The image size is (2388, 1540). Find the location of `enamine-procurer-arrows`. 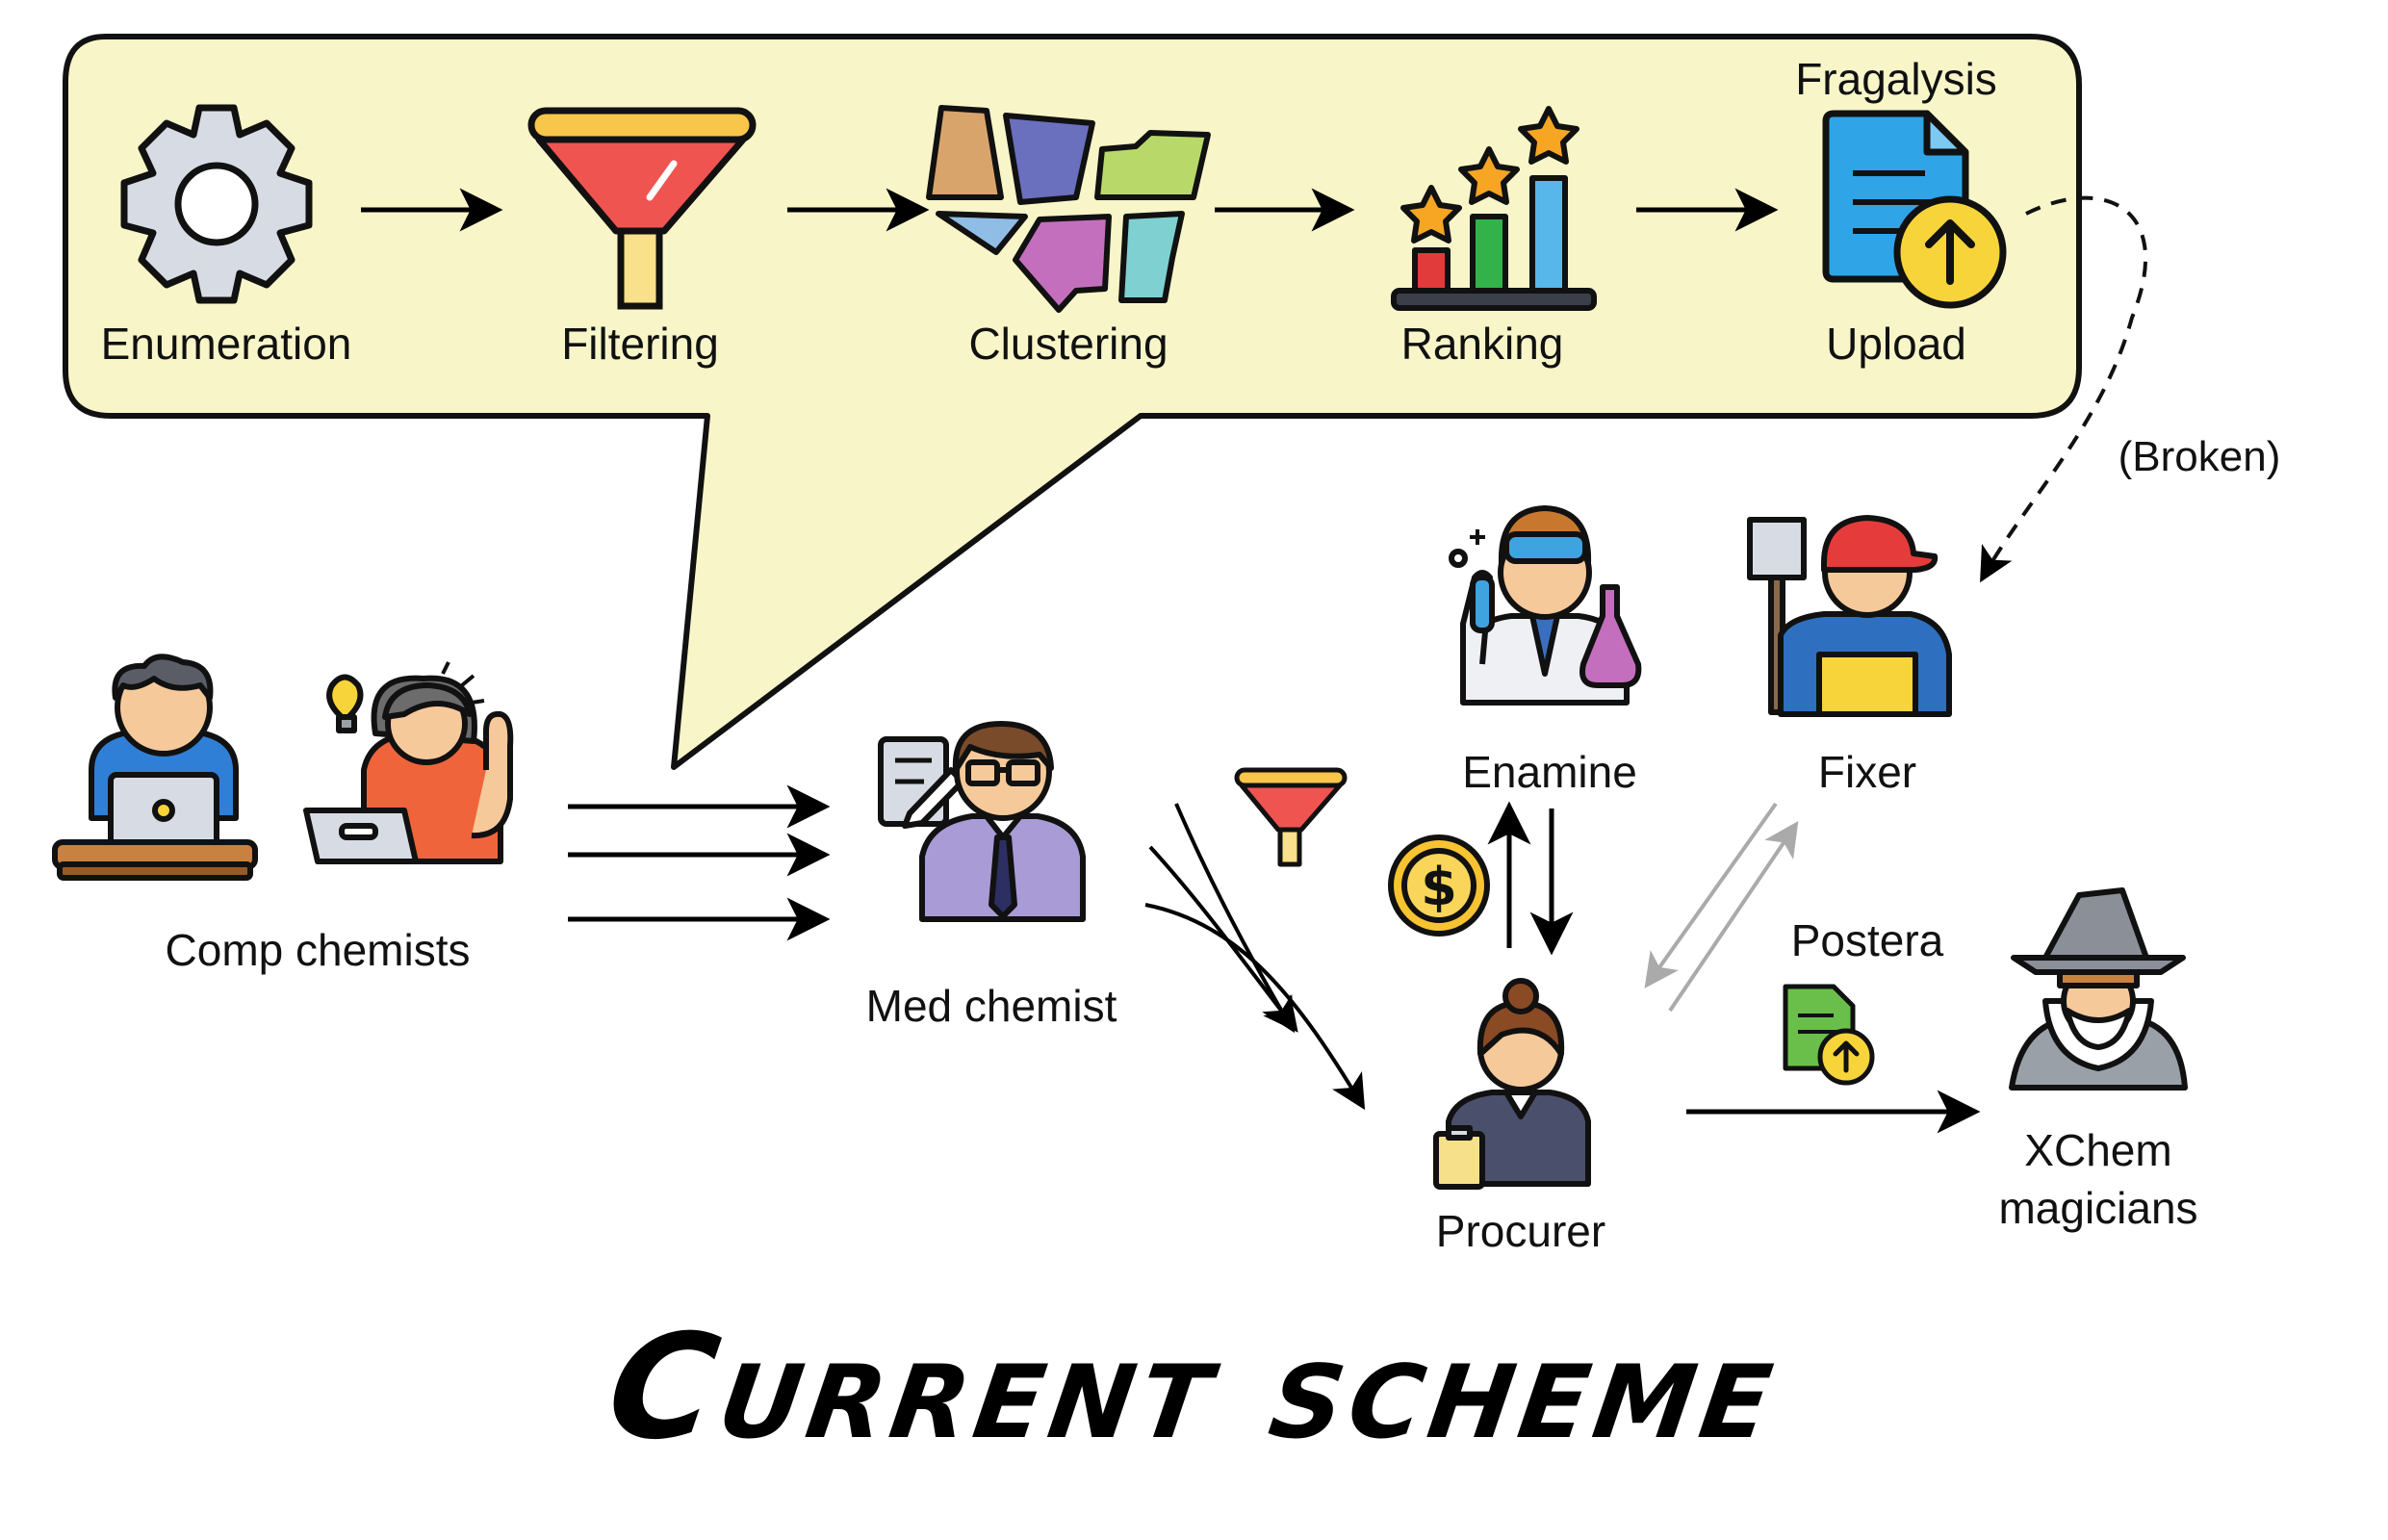

enamine-procurer-arrows is located at coordinates (1530, 878).